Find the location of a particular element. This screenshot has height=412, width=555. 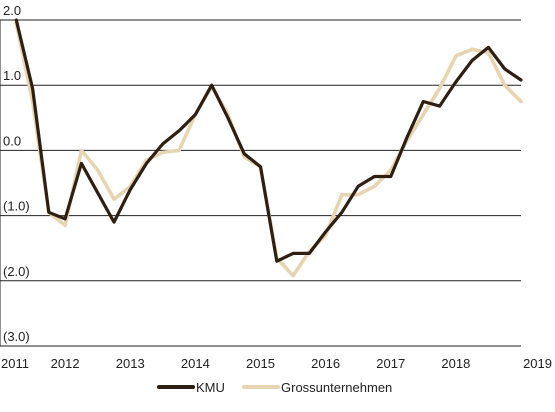

x-tick-labels: 2011 2012 2013 2014 2015 2016 2017 2018 2019 is located at coordinates (276, 363).